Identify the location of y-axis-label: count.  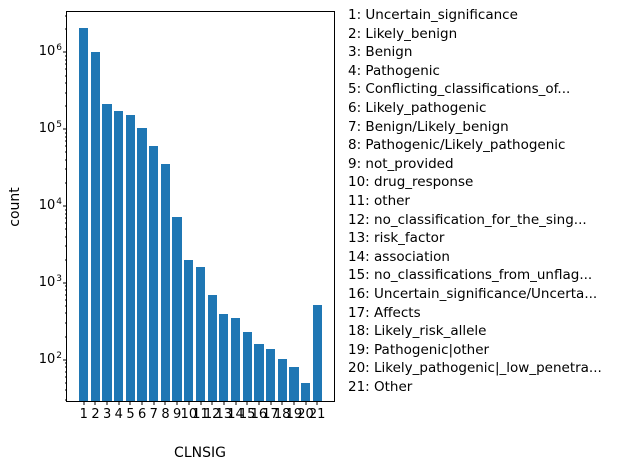
(15, 207).